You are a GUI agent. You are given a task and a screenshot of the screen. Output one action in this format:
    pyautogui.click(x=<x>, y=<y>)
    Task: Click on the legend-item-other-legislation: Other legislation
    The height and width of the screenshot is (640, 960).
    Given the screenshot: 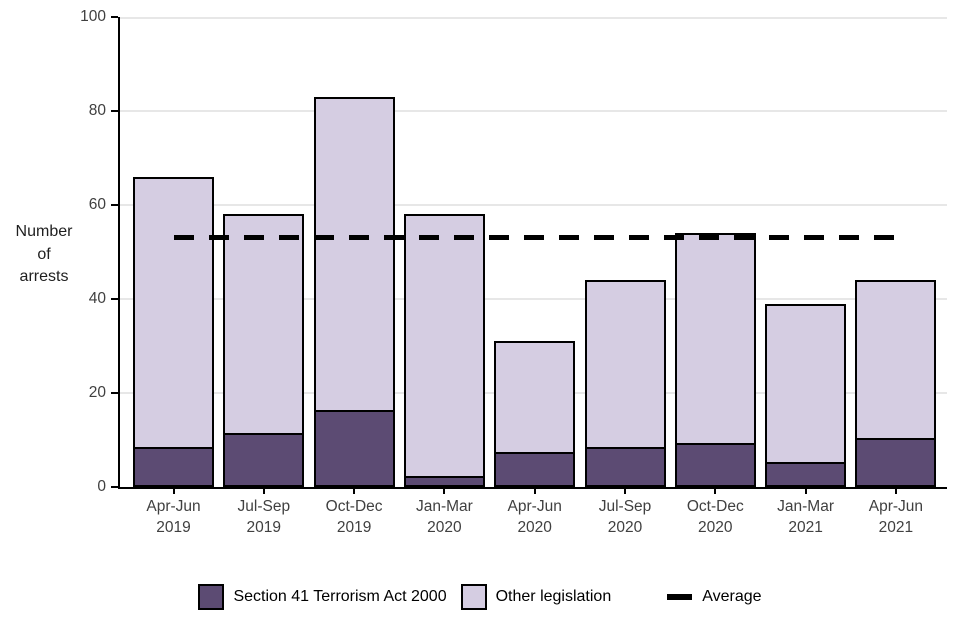 What is the action you would take?
    pyautogui.click(x=536, y=597)
    